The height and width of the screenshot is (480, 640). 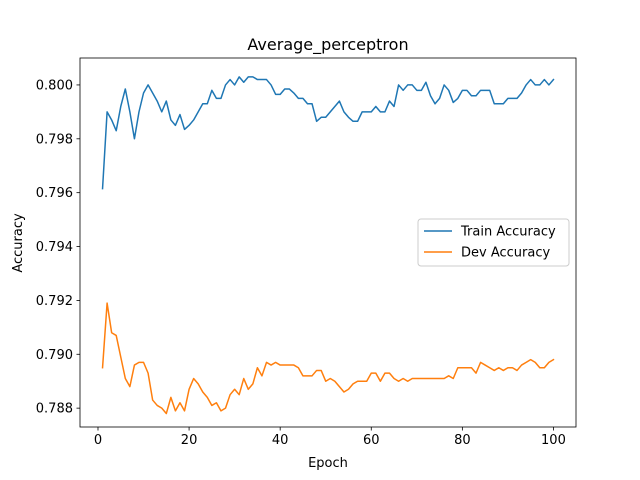 What do you see at coordinates (327, 45) in the screenshot?
I see `chart-title: Average_perceptron` at bounding box center [327, 45].